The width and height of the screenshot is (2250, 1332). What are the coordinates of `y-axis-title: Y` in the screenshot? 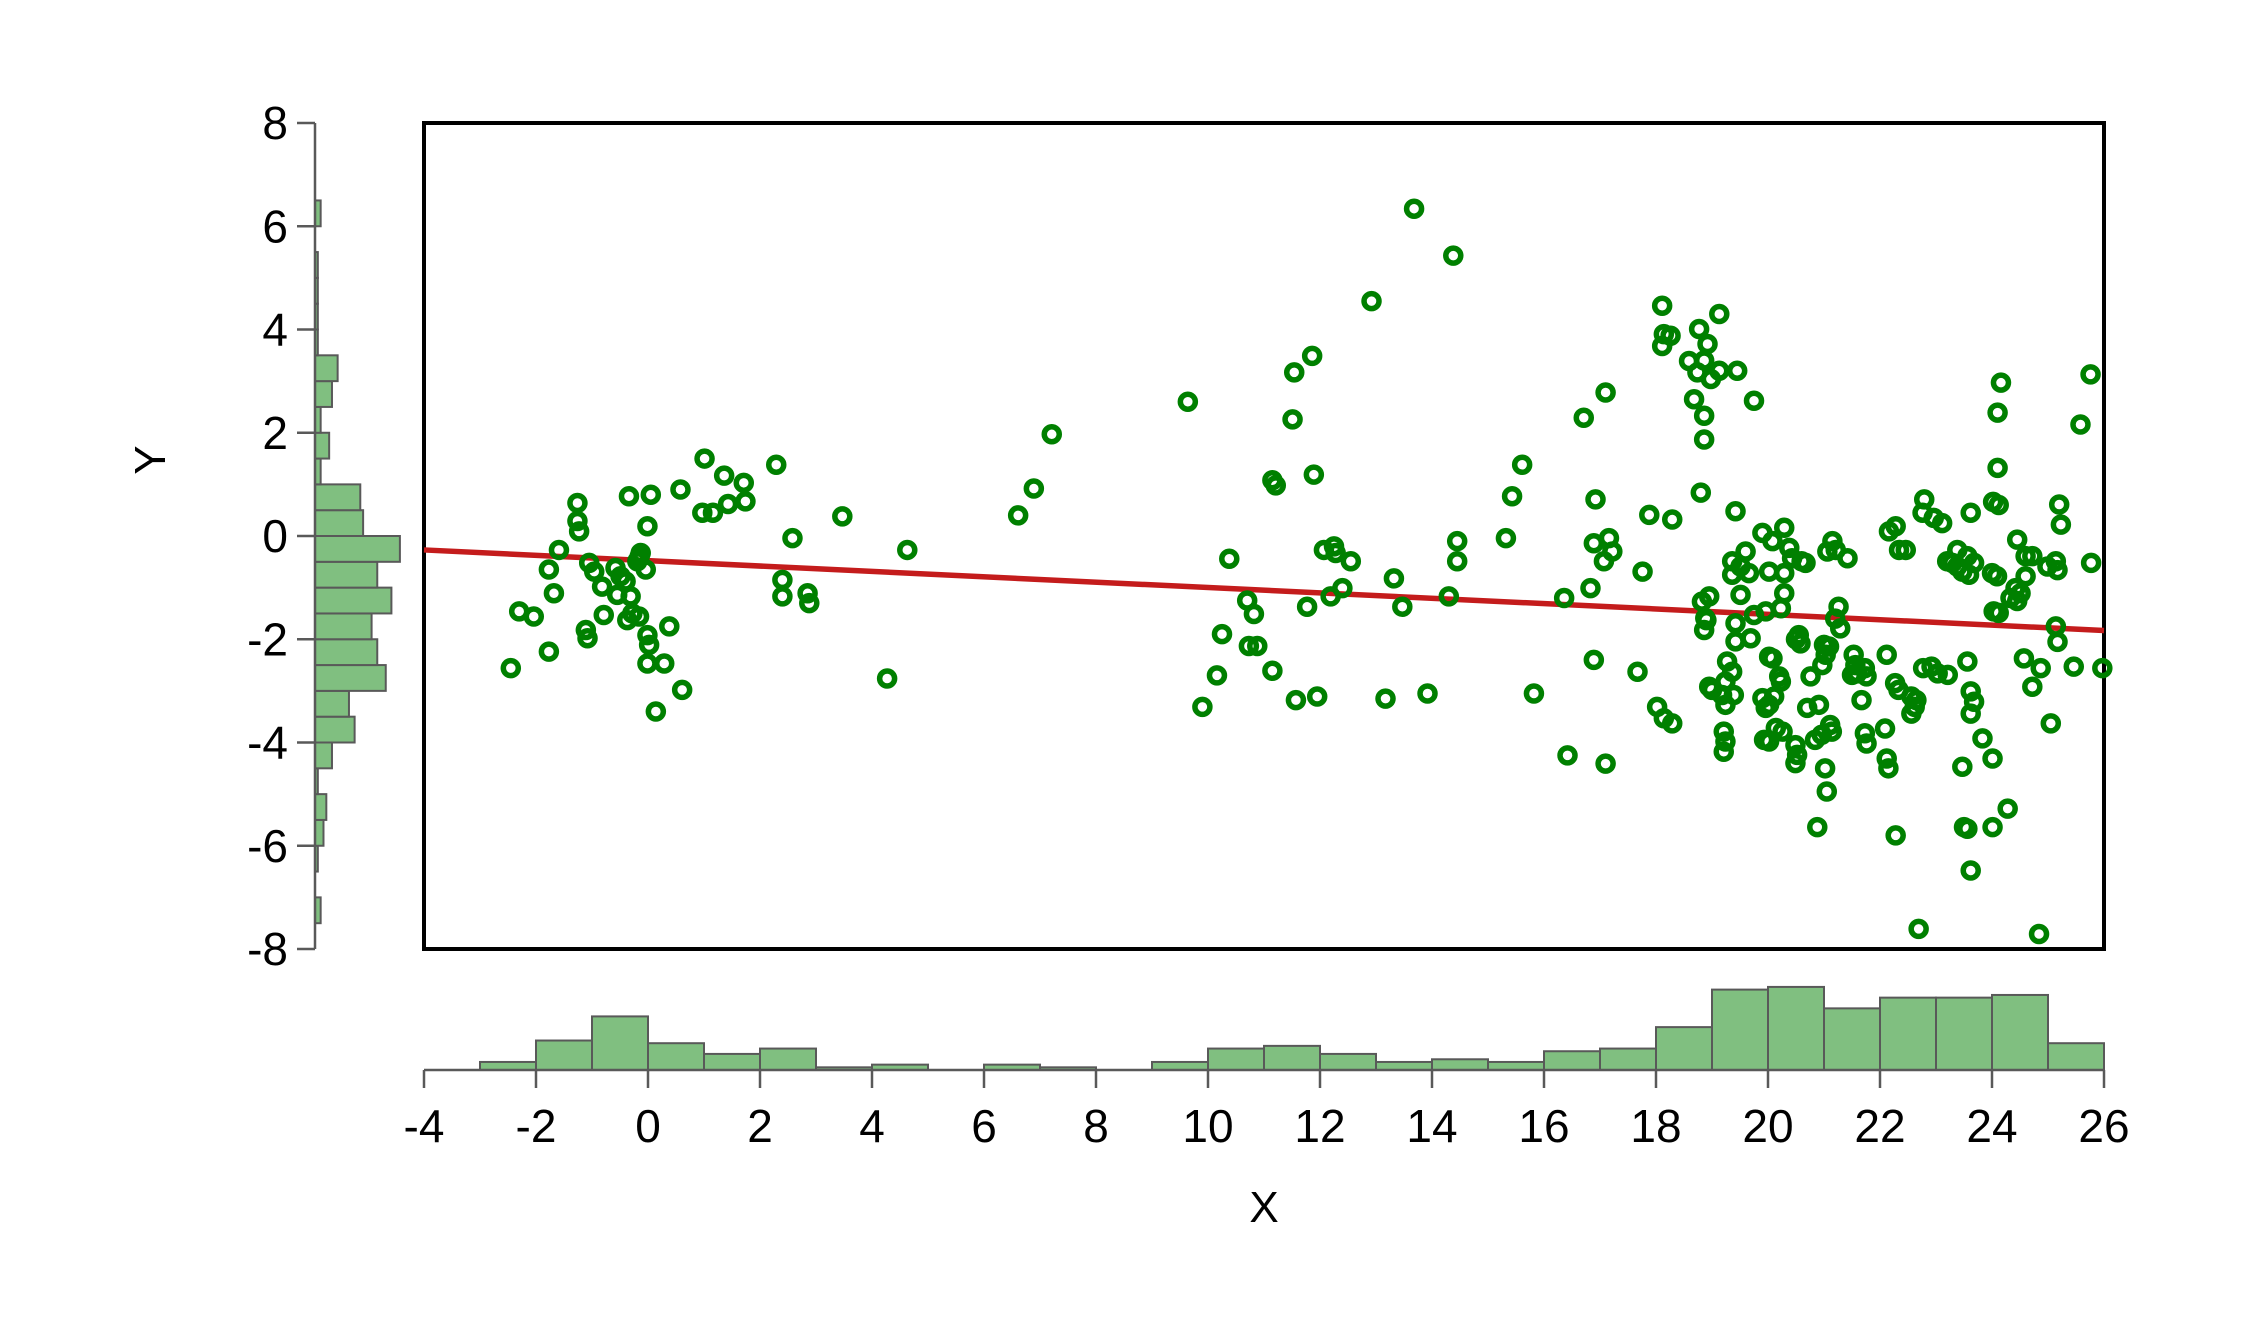 It's located at (150, 459).